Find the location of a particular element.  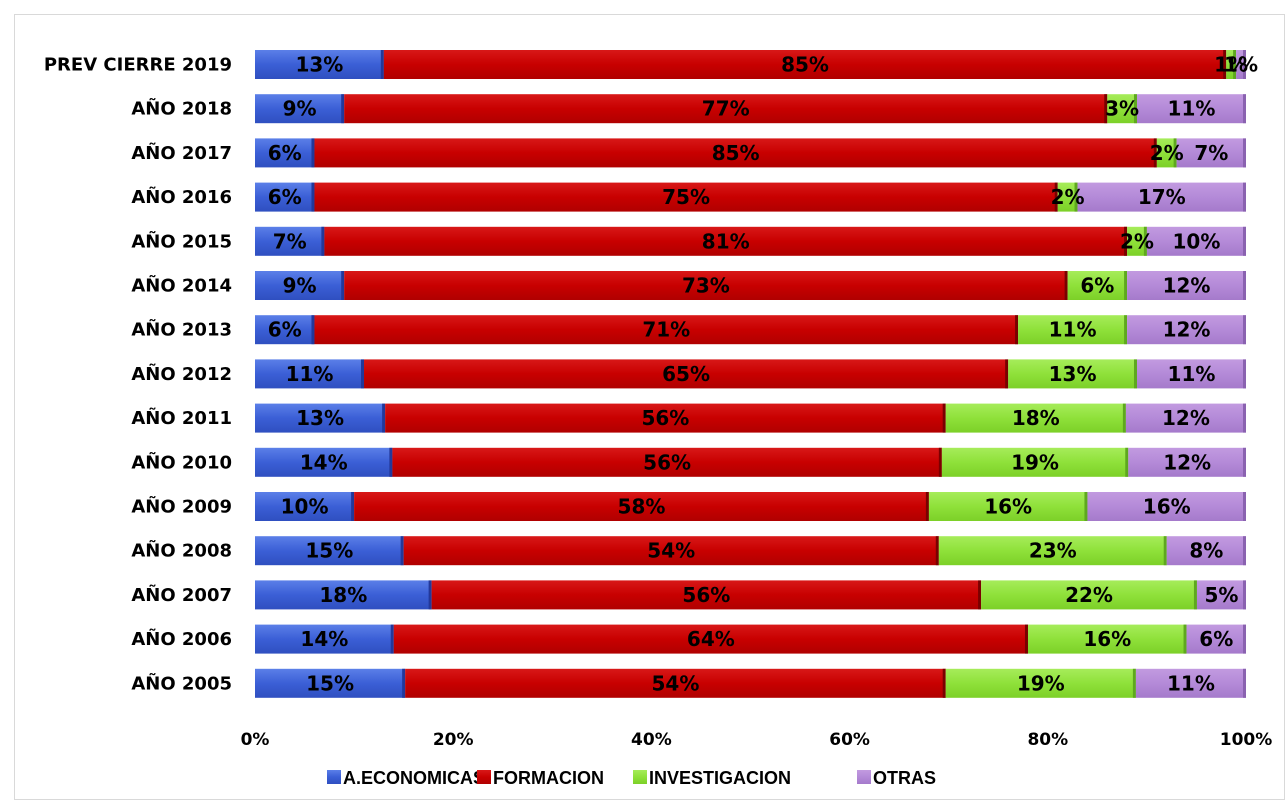

bar-investigacion-año-2016 is located at coordinates (1067, 197).